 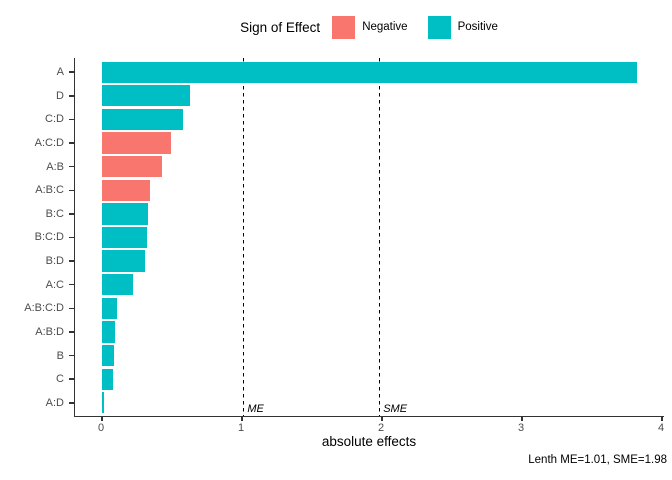 I want to click on legend-swatch-negative, so click(x=344, y=27).